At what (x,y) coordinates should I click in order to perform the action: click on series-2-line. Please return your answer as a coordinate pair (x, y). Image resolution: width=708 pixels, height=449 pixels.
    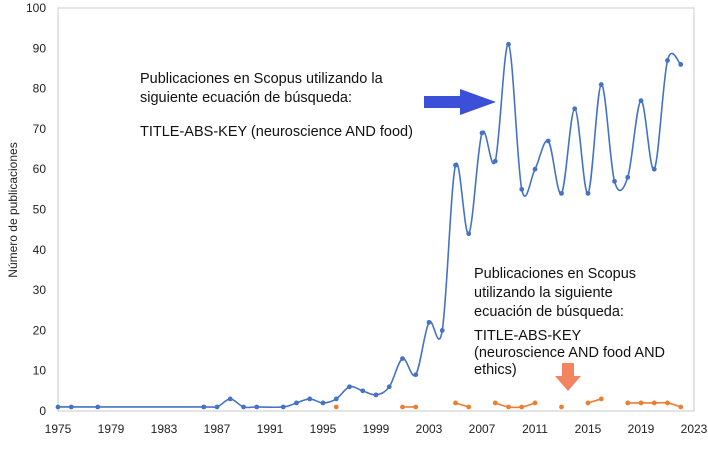
    Looking at the image, I should click on (515, 405).